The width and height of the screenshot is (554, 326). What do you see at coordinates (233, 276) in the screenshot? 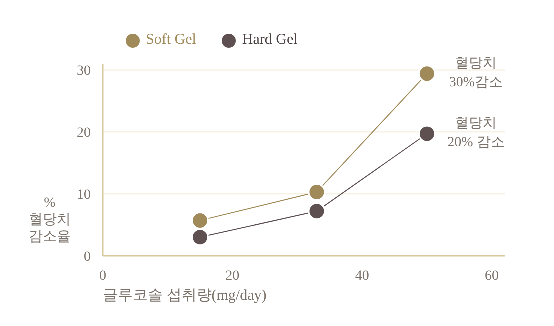
I see `x-tick-label: 20` at bounding box center [233, 276].